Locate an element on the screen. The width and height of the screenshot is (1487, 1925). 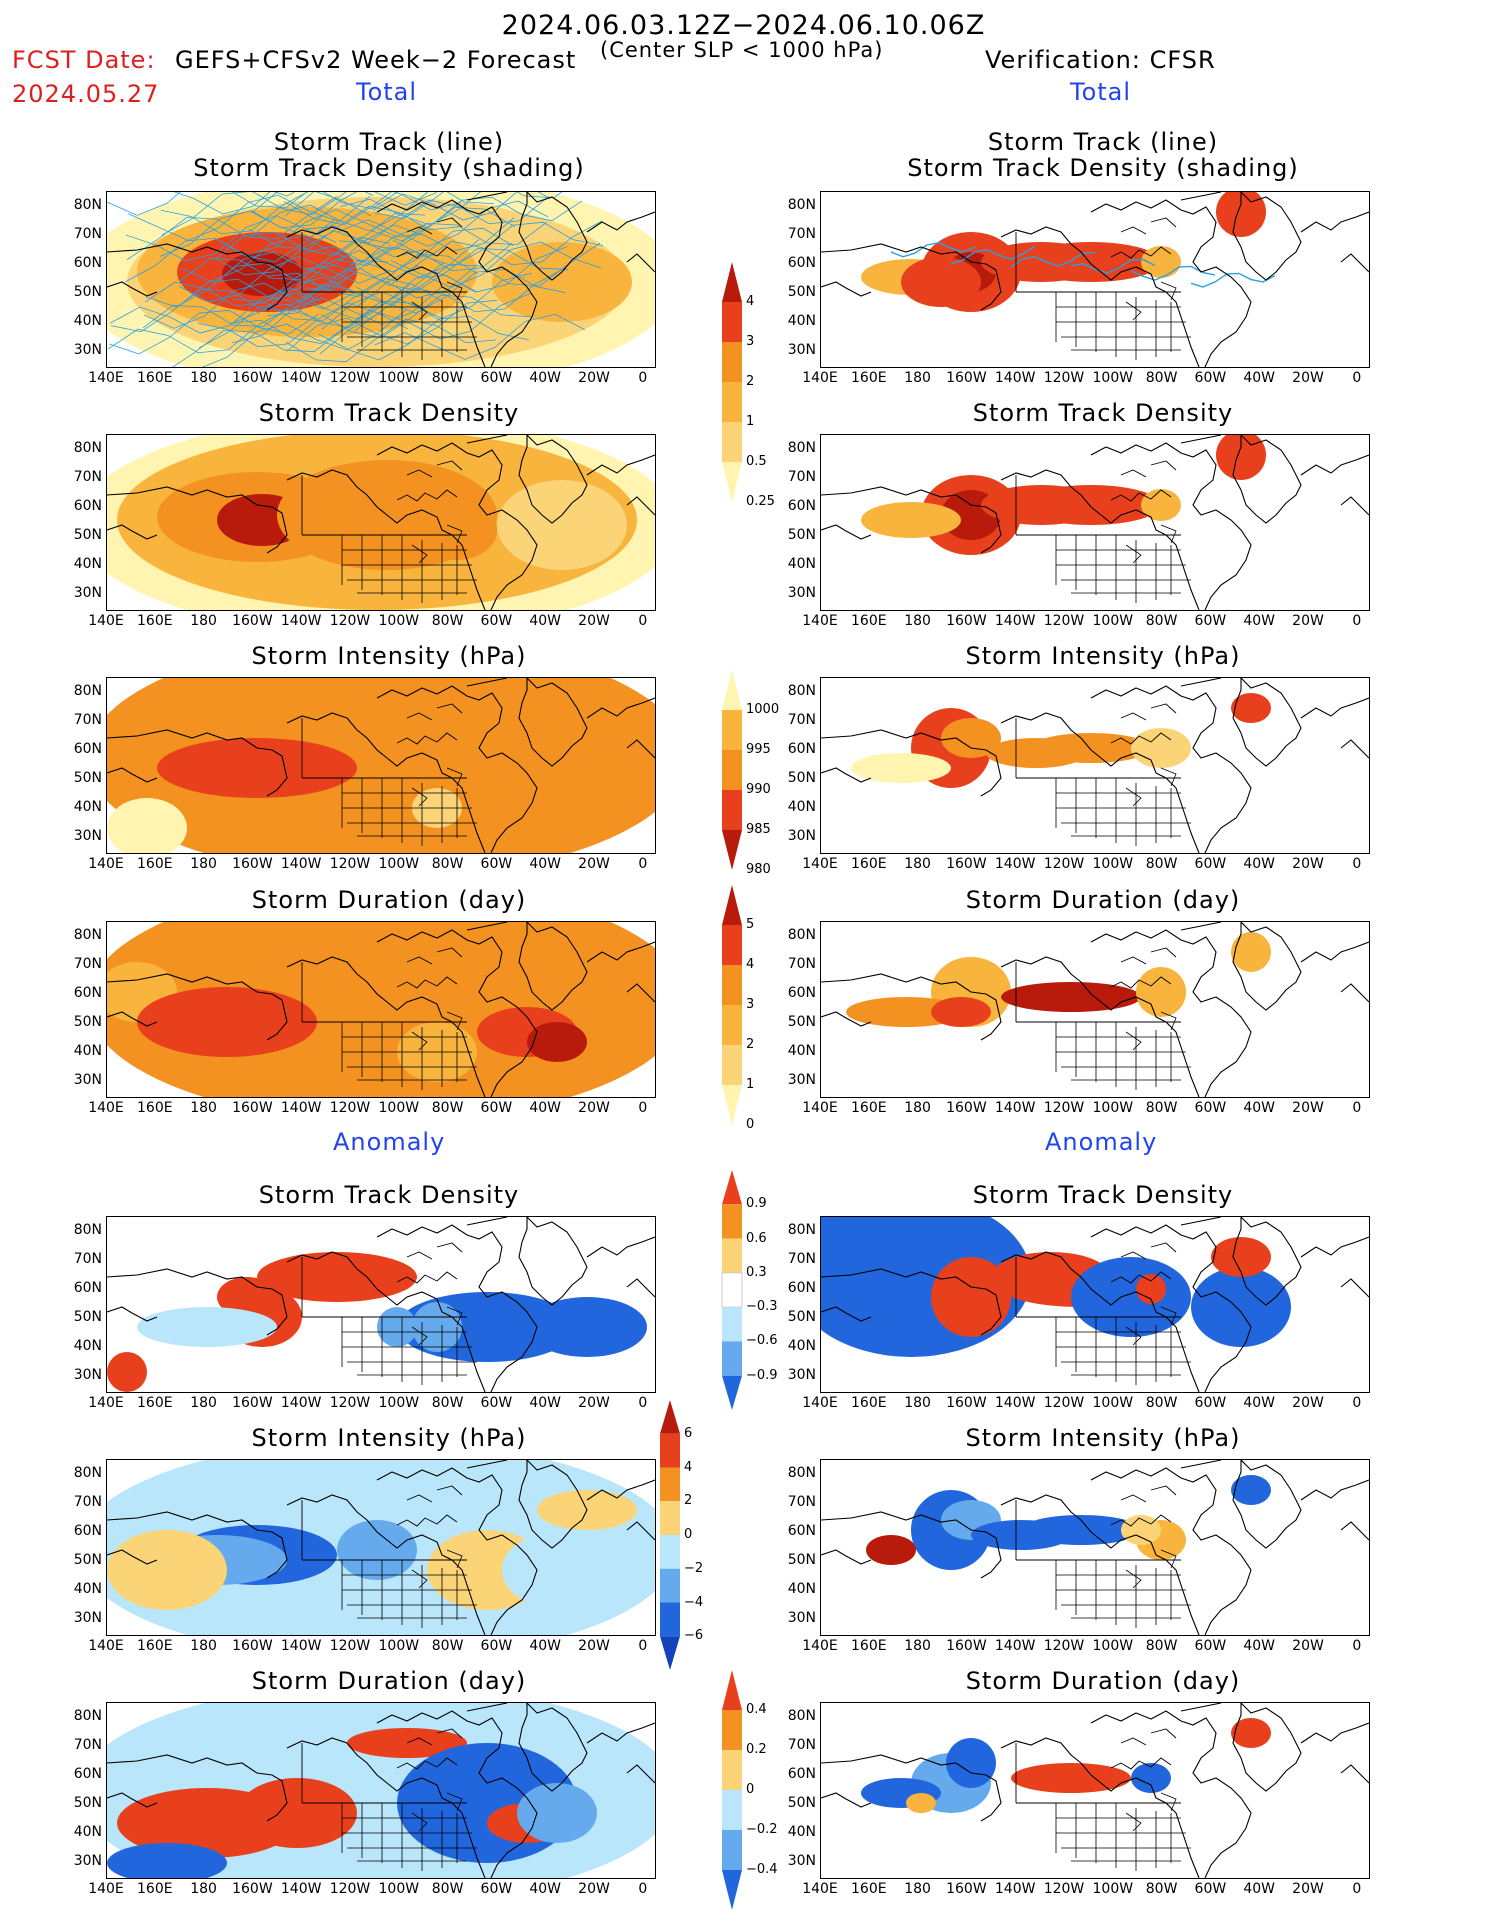
title-track-shading-right: Storm Track Density (shading) is located at coordinates (1103, 168).